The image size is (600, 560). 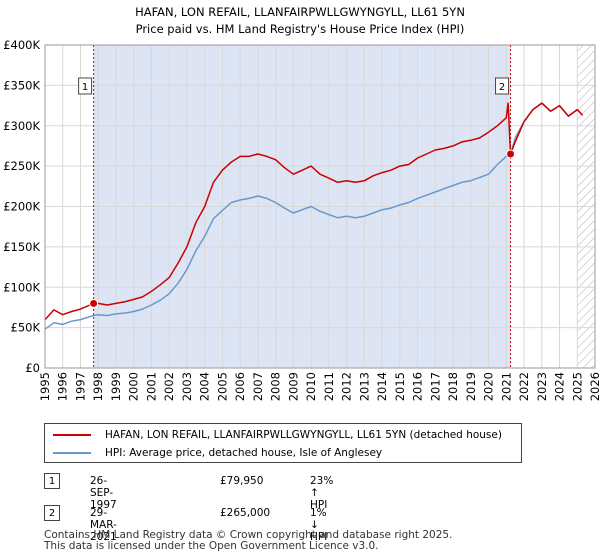 What do you see at coordinates (222, 386) in the screenshot?
I see `x-tick-label: 2005` at bounding box center [222, 386].